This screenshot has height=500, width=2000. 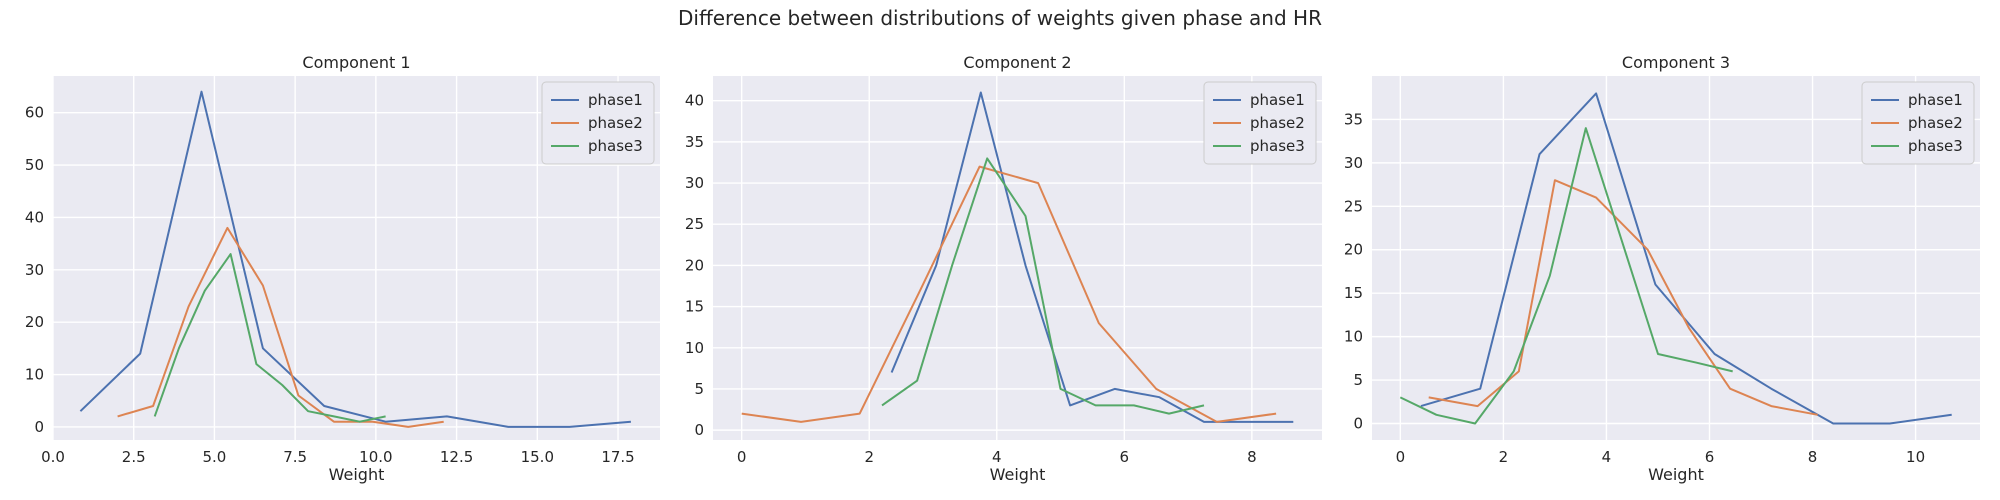 What do you see at coordinates (34, 165) in the screenshot?
I see `y-tick-label: 50` at bounding box center [34, 165].